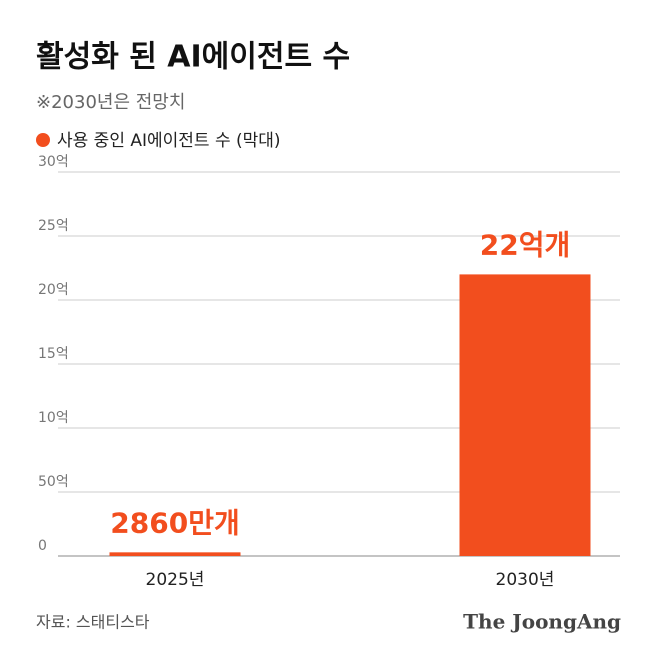  I want to click on y-tick-label: 0, so click(42, 546).